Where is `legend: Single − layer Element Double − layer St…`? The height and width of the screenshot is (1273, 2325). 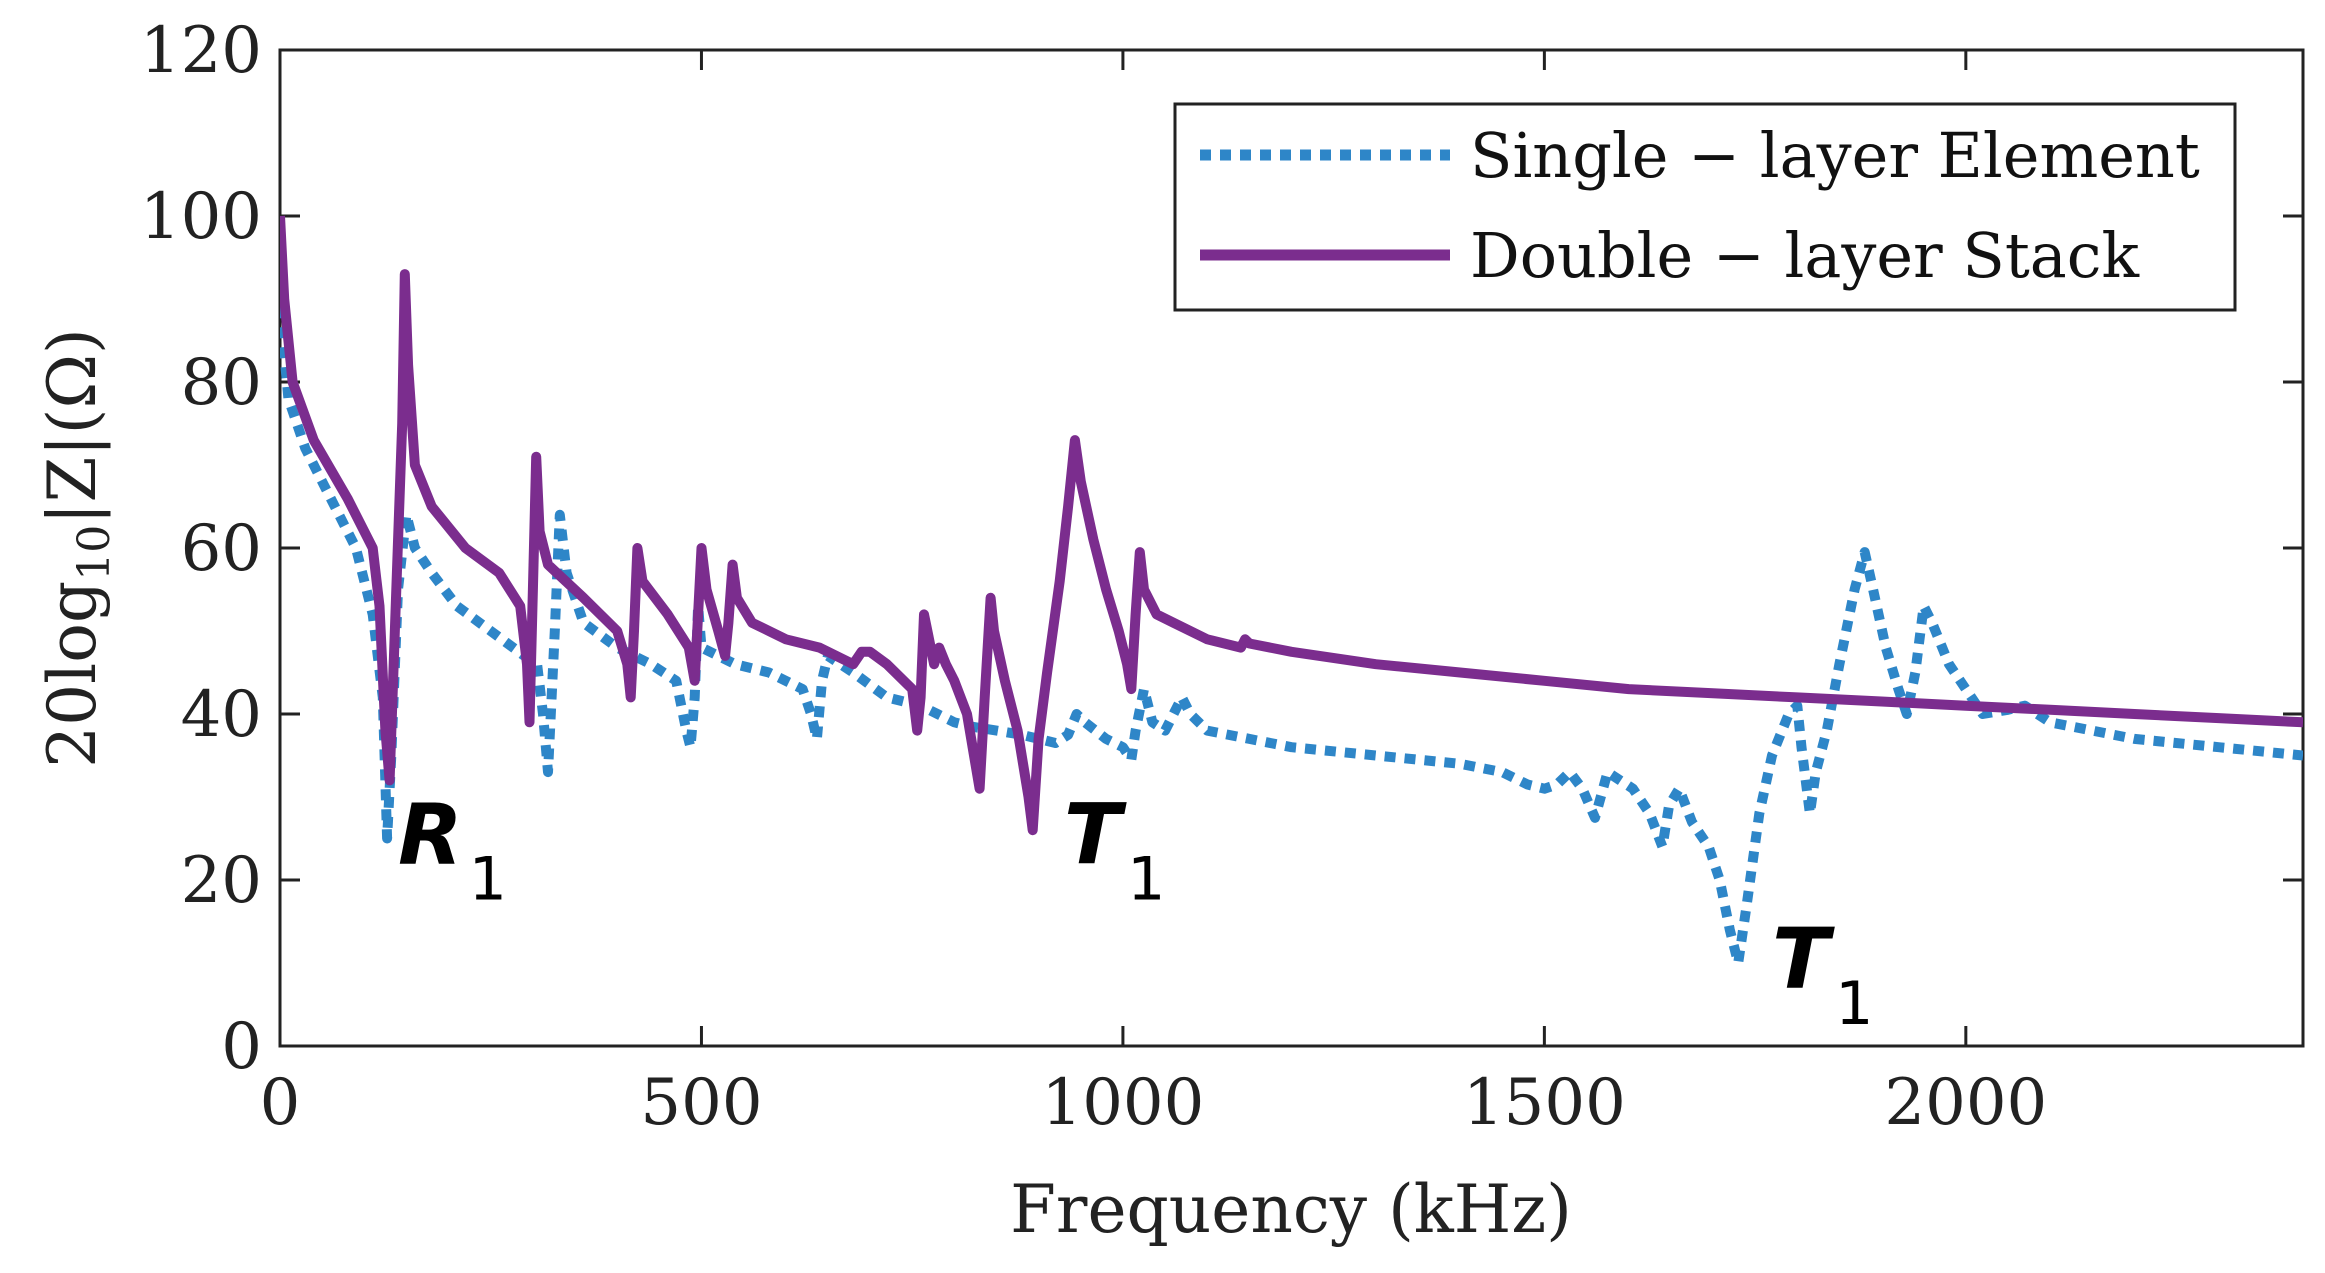
legend: Single − layer Element Double − layer St… is located at coordinates (1705, 207).